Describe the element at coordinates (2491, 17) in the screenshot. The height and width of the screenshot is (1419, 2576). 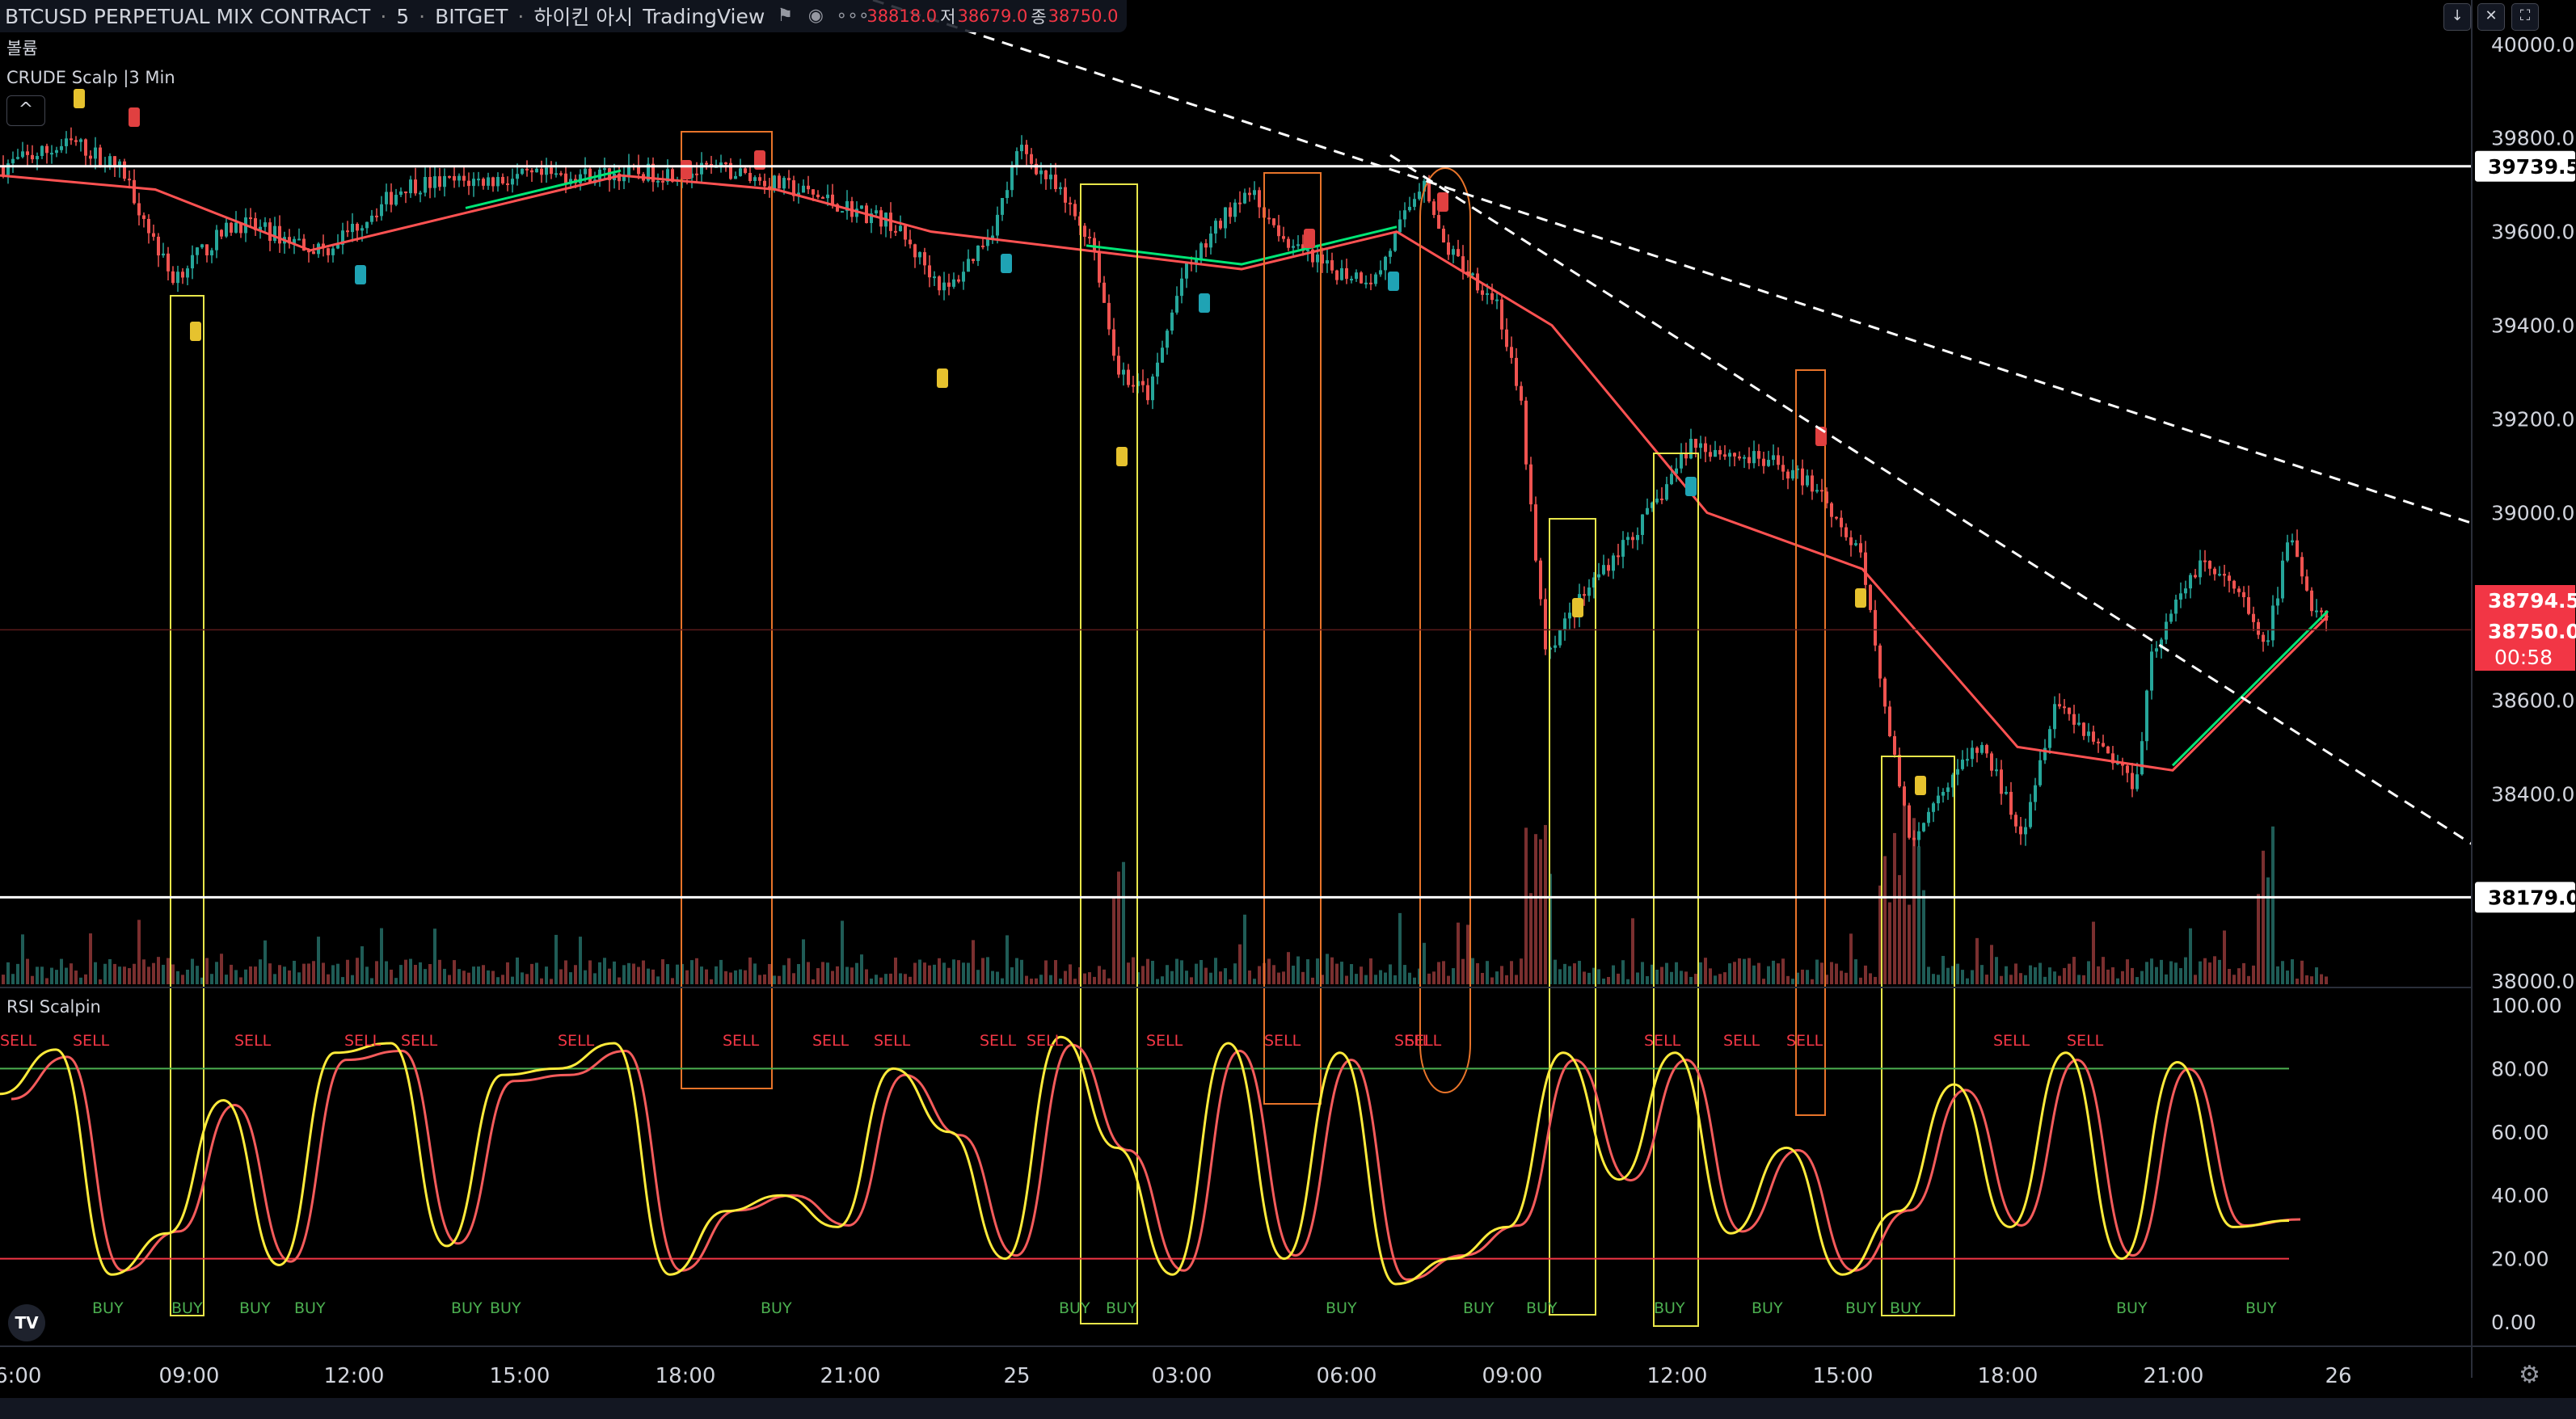
I see `close-pane-button: ✕` at that location.